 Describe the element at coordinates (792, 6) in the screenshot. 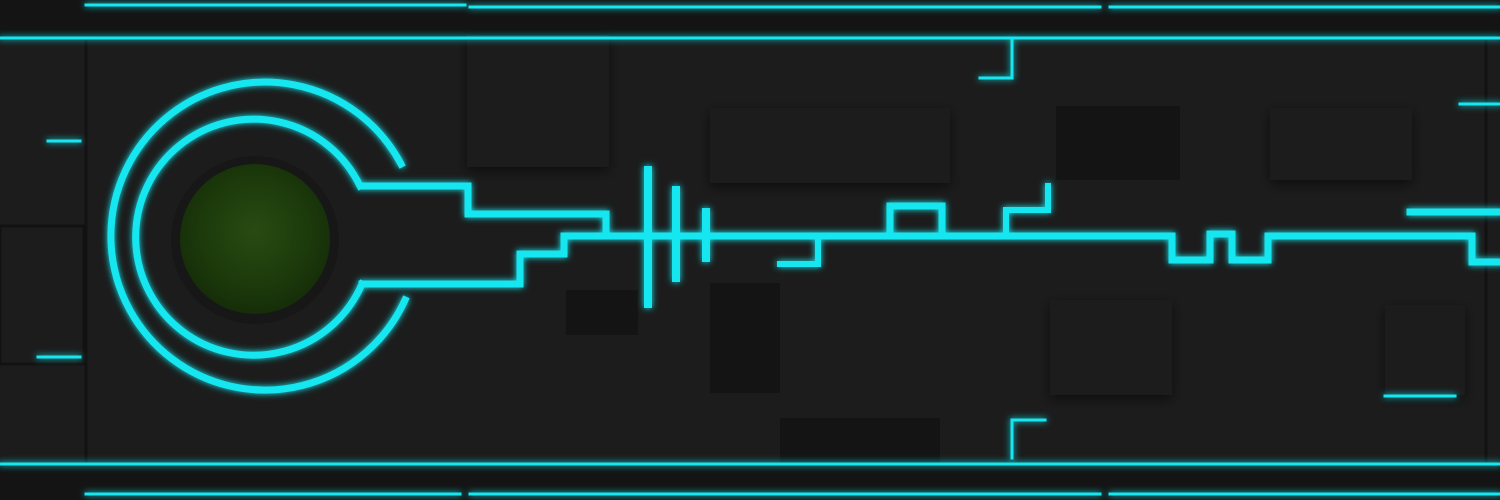

I see `top-rail-line` at that location.